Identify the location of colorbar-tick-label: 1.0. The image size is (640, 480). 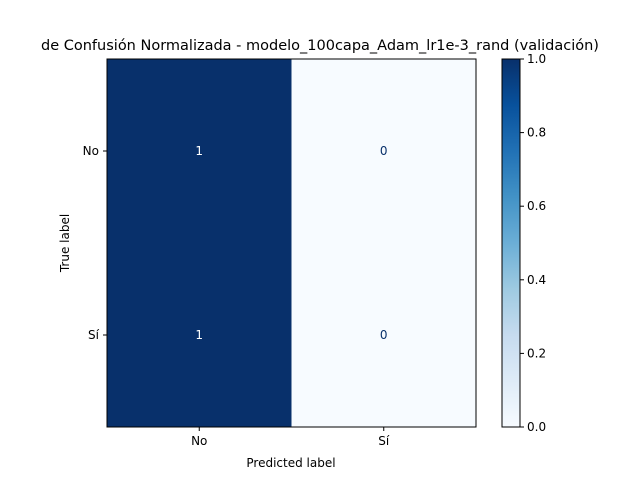
(536, 59).